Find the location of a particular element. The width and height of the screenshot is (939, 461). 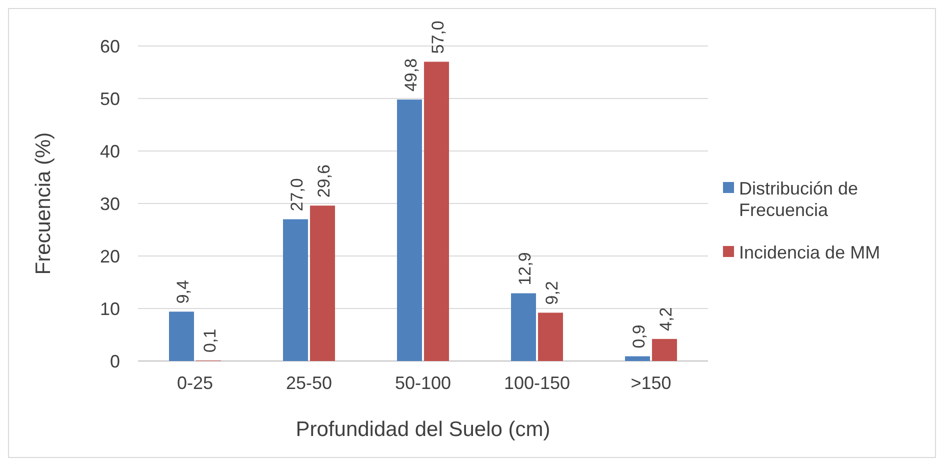

data-label: 12,9 is located at coordinates (525, 269).